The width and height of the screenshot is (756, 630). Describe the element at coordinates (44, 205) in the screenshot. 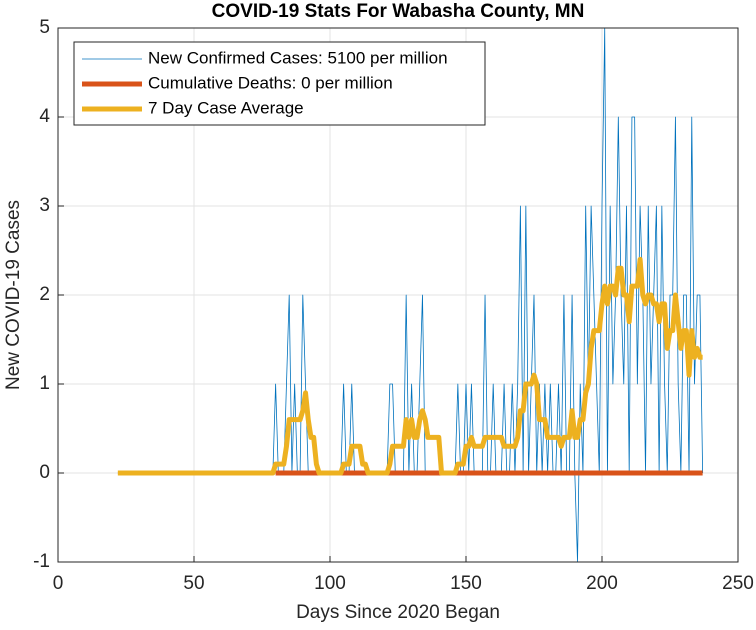

I see `y-tick-label: 3` at that location.